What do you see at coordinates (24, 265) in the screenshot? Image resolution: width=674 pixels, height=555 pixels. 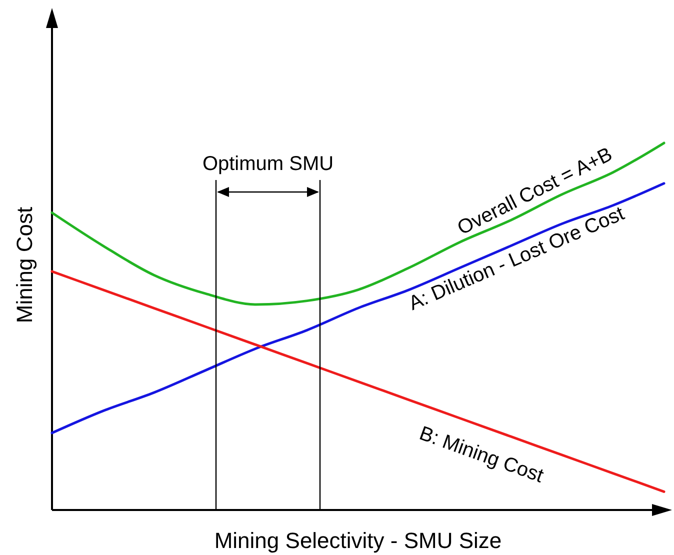 I see `y-axis-title: Mining Cost` at bounding box center [24, 265].